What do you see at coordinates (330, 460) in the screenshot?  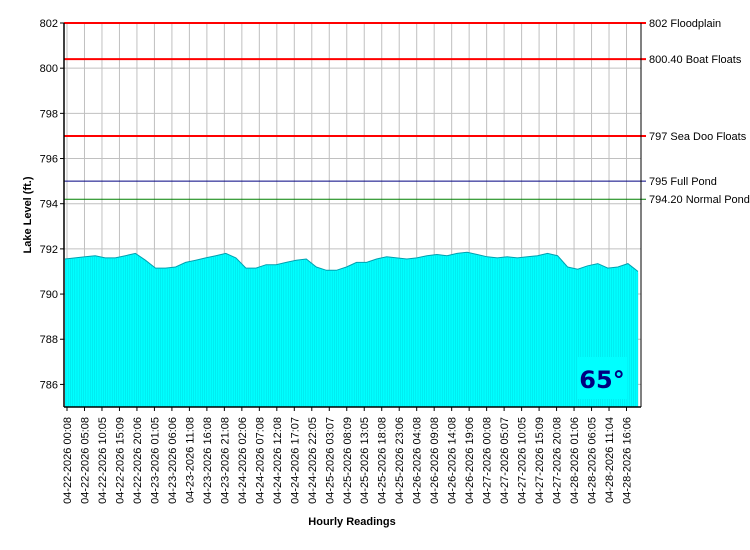 I see `x-tick-label: 04-25-2026 03:07` at bounding box center [330, 460].